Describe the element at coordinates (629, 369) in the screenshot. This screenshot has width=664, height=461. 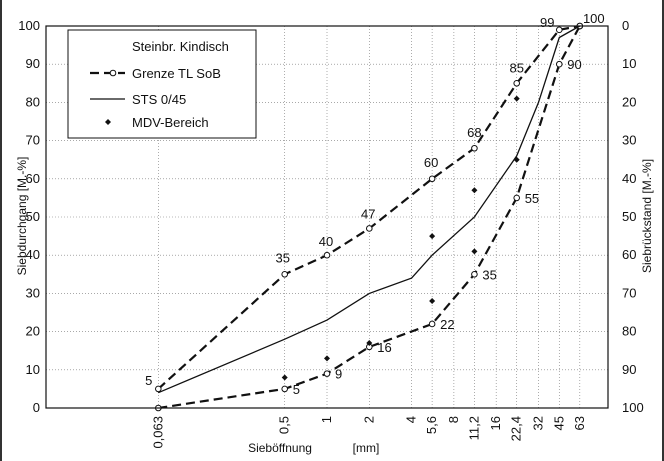
I see `y-tick-label-right: 90` at that location.